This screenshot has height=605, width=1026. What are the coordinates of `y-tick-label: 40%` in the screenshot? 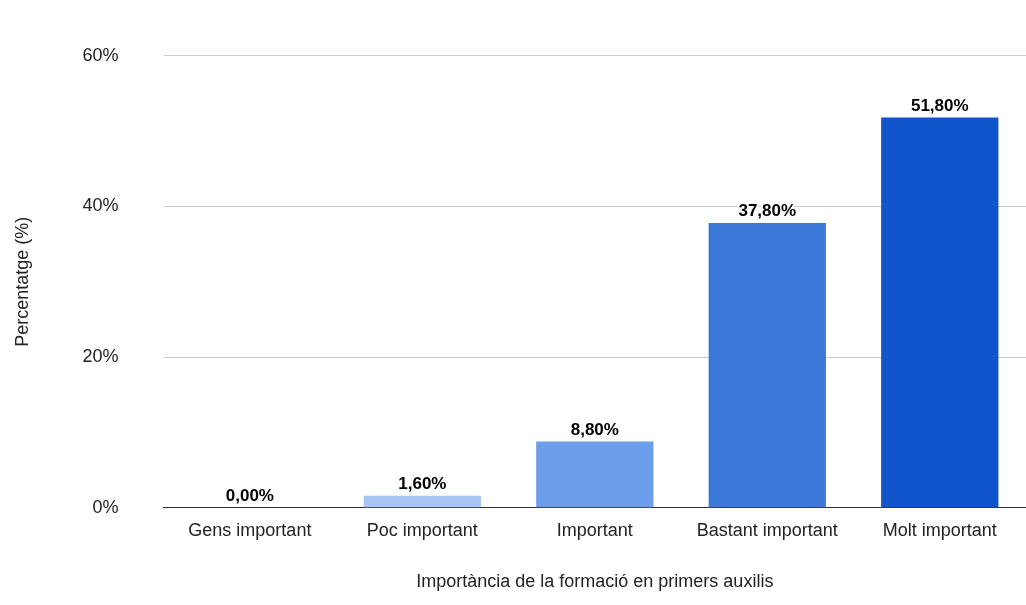 It's located at (100, 205).